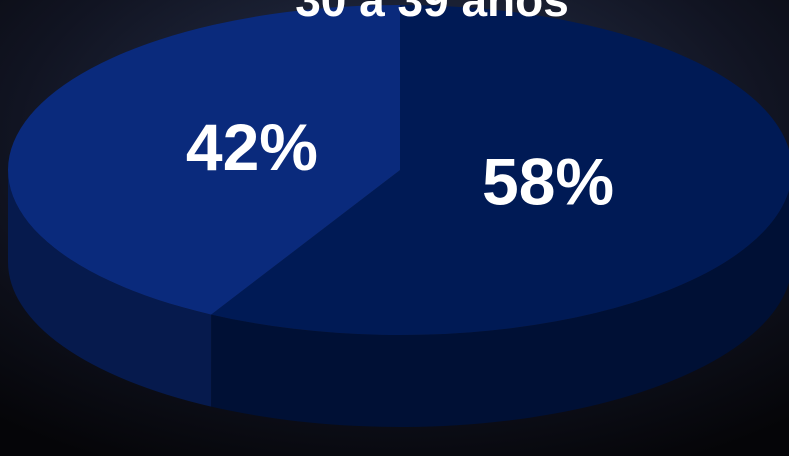  I want to click on pie-side, so click(110, 288).